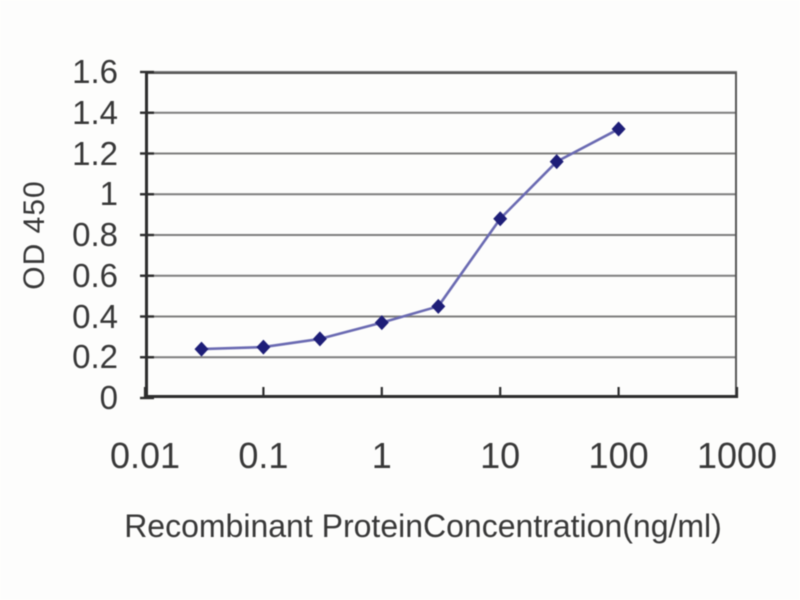  What do you see at coordinates (381, 455) in the screenshot?
I see `x-tick-label: 1` at bounding box center [381, 455].